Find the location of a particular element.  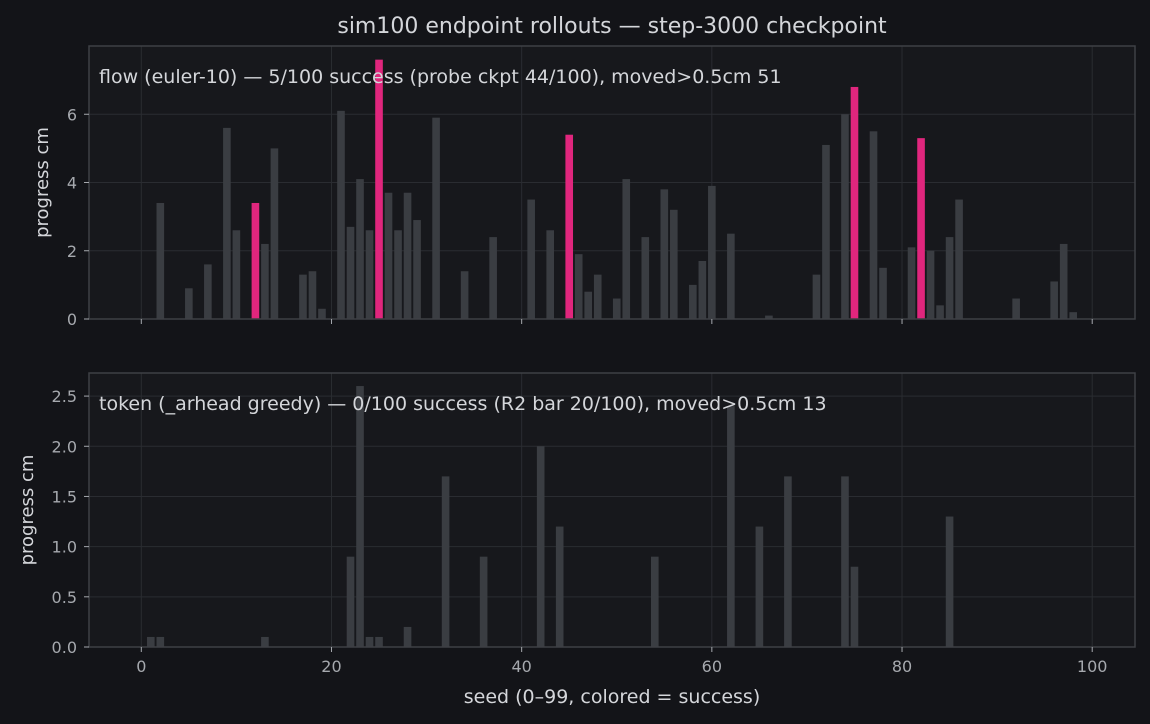

x-tick-label: 100 is located at coordinates (1092, 666).